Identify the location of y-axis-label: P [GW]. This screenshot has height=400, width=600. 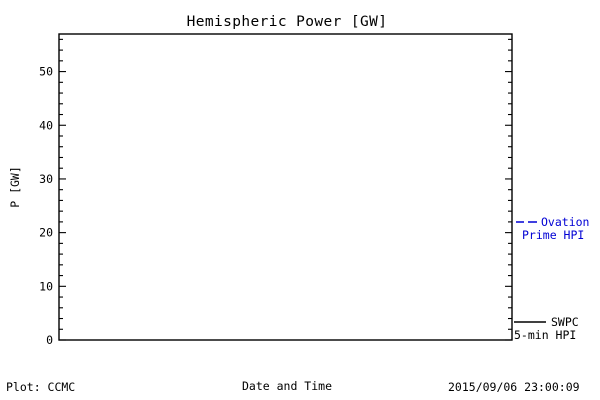
(15, 187).